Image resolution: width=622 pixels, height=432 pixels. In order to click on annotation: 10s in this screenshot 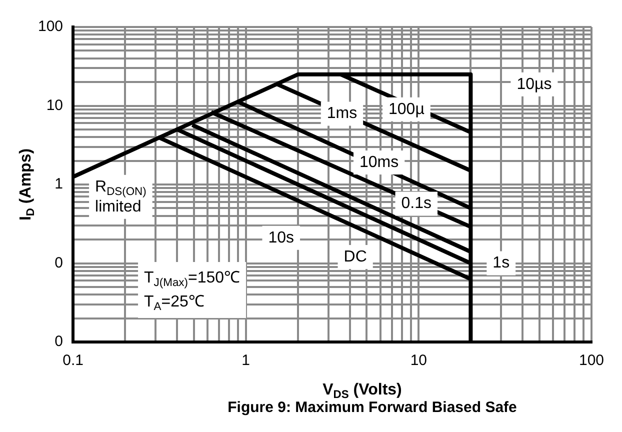, I will do `click(281, 237)`.